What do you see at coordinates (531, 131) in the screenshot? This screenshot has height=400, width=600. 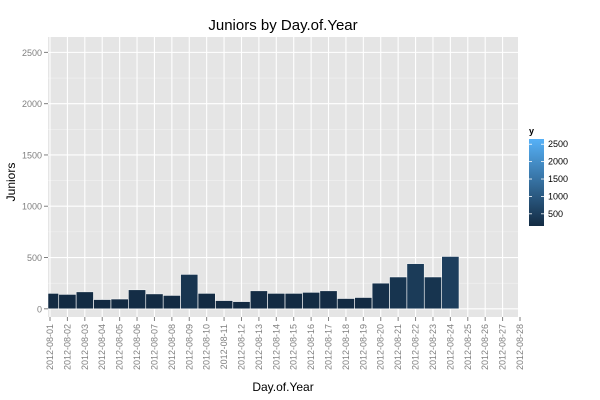 I see `legend-title: y` at bounding box center [531, 131].